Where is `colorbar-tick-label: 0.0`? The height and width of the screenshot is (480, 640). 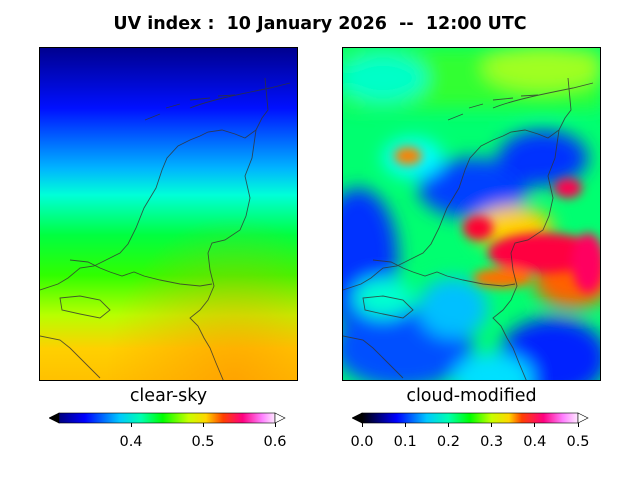
colorbar-tick-label: 0.0 is located at coordinates (362, 442).